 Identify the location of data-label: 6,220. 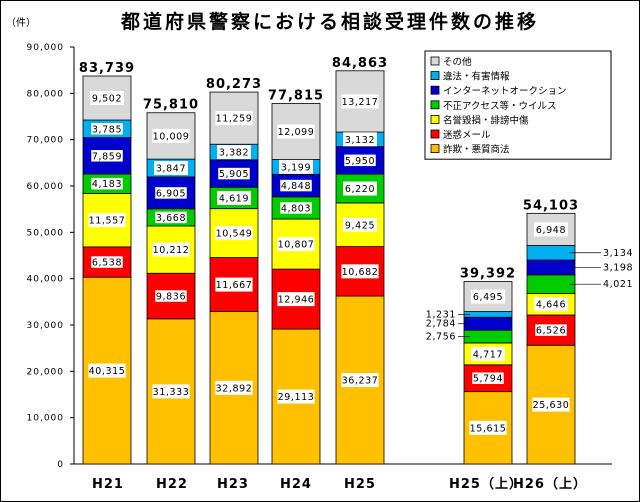
(360, 189).